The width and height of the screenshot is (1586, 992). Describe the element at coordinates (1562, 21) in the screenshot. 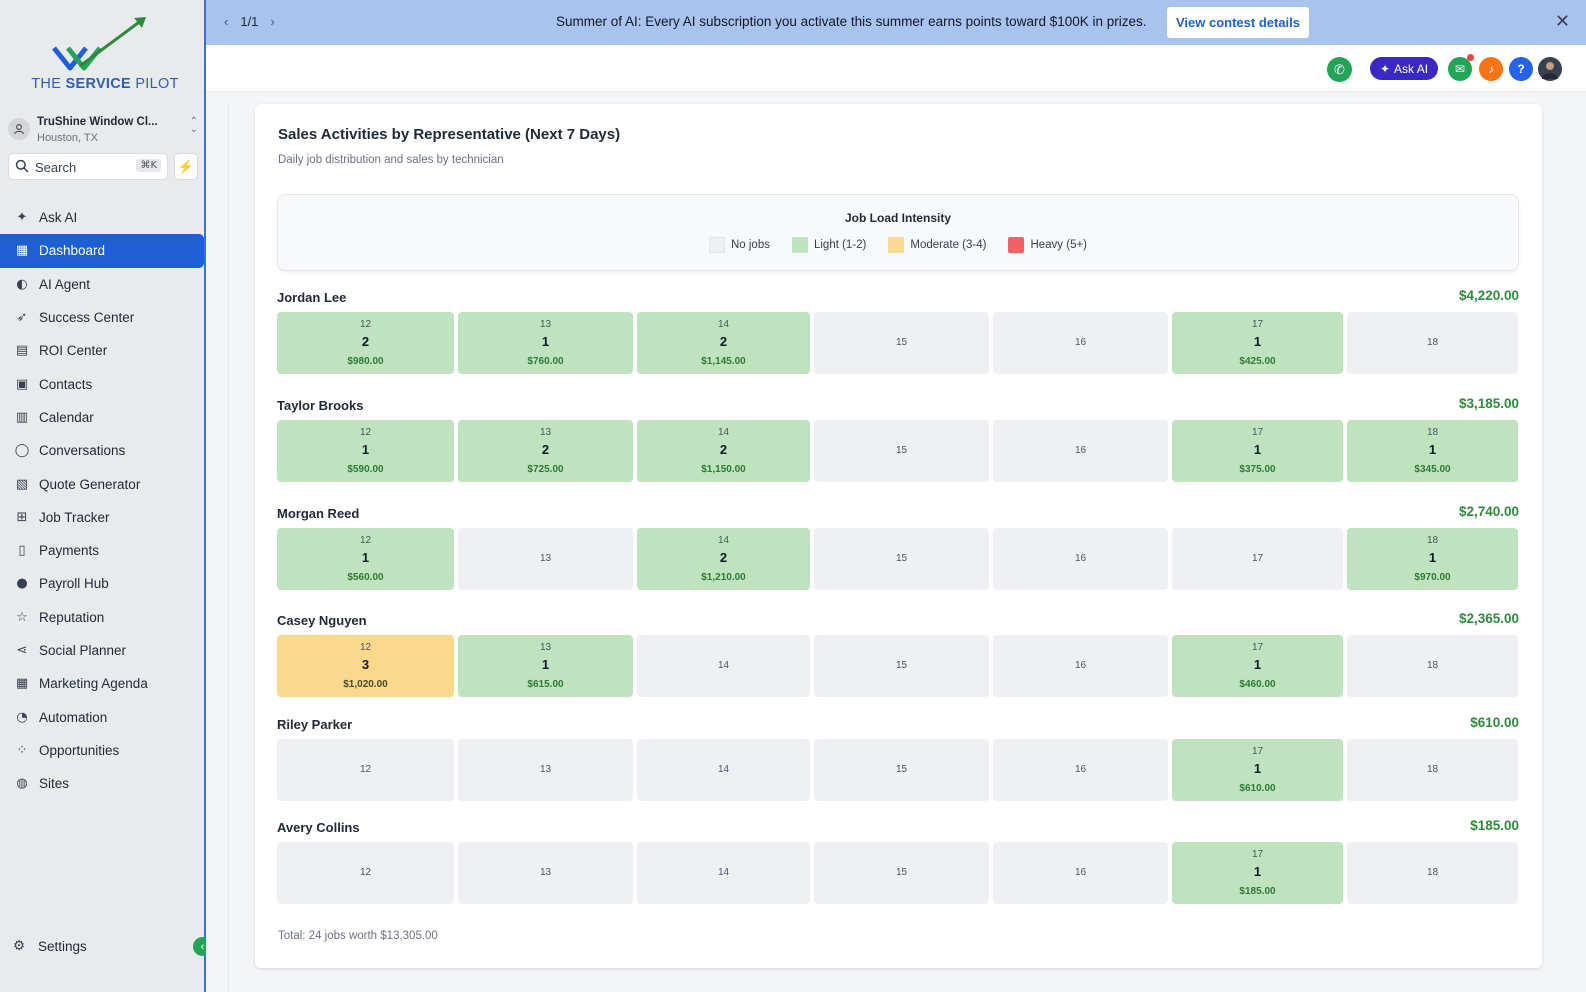

I see `close-icon: ✕` at that location.